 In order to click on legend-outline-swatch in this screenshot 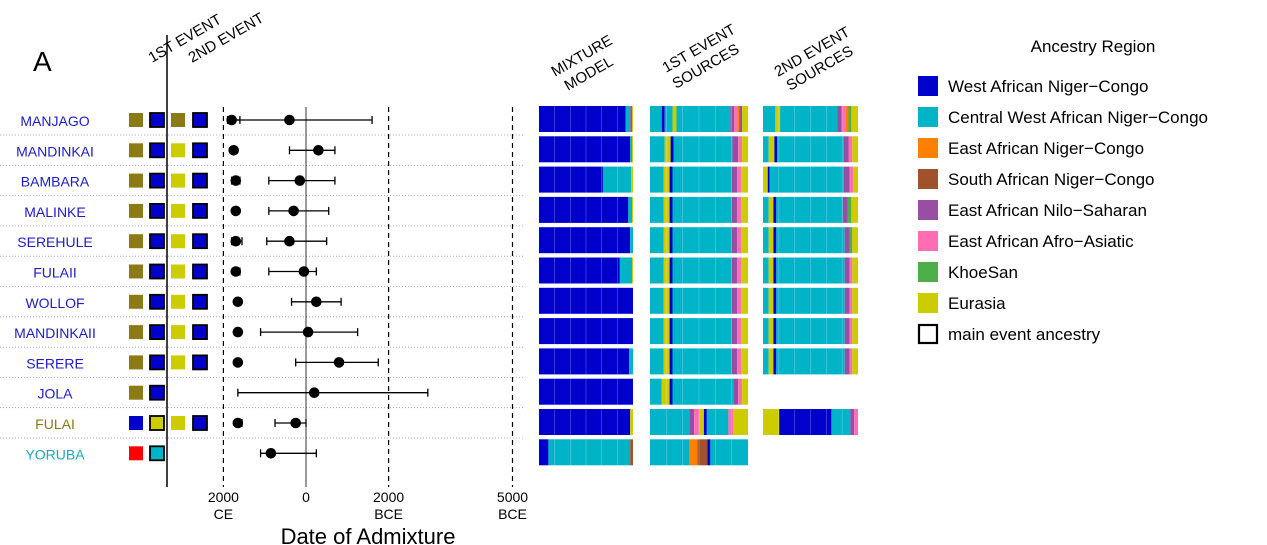, I will do `click(928, 334)`.